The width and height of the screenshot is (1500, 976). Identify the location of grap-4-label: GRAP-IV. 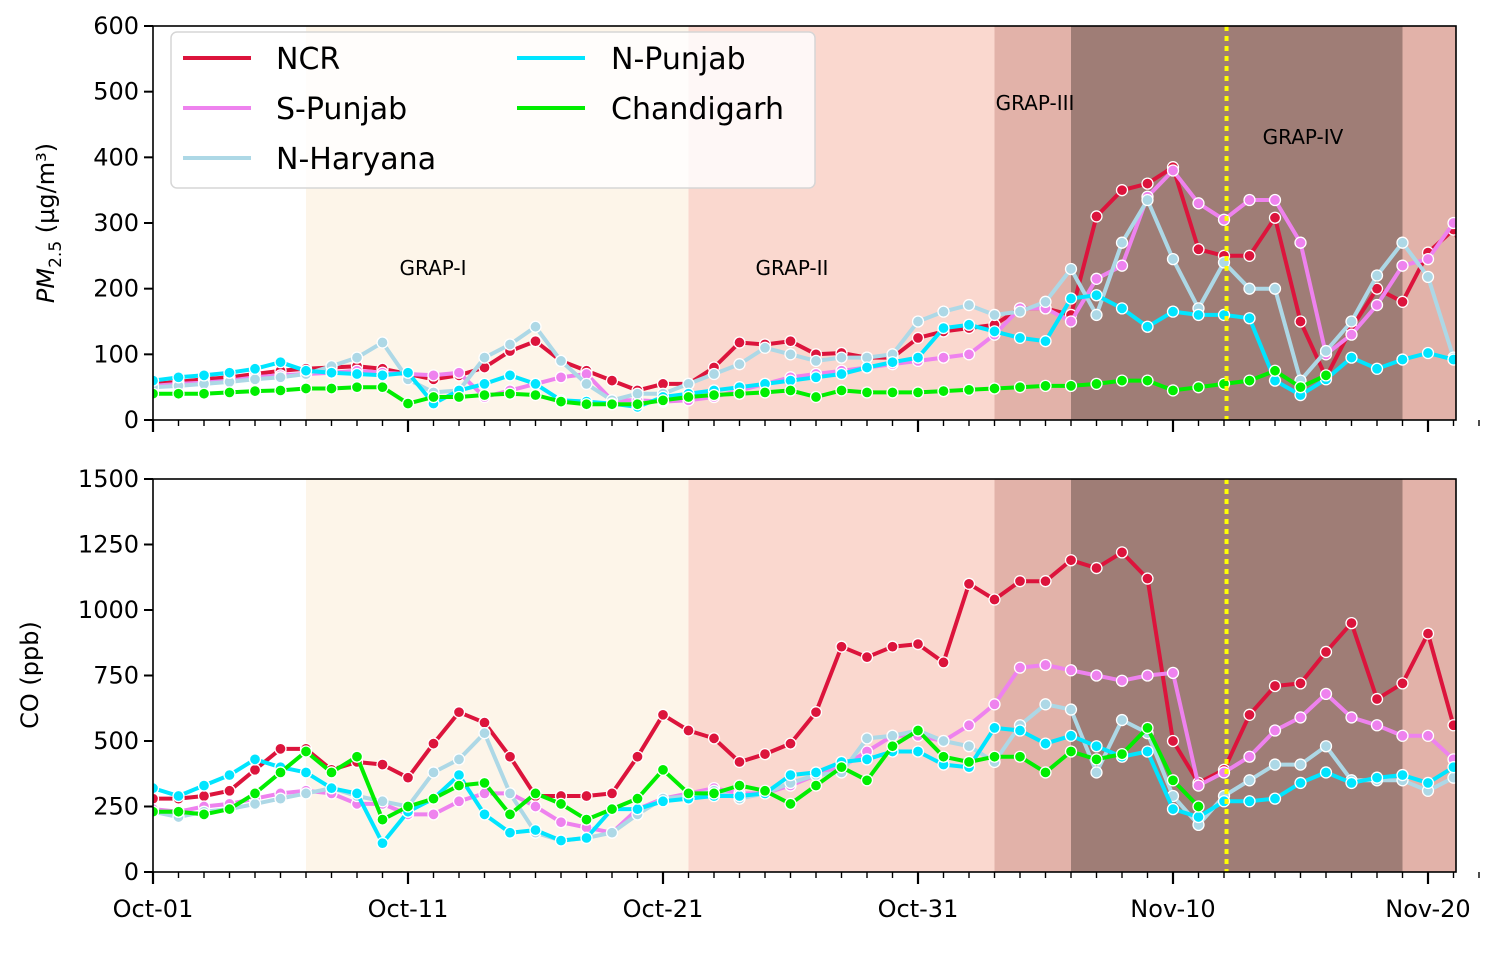
(1303, 137).